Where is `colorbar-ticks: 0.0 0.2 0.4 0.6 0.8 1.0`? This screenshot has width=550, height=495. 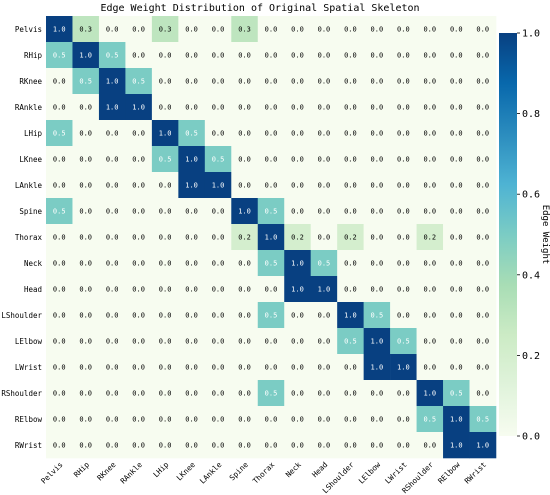 colorbar-ticks: 0.0 0.2 0.4 0.6 0.8 1.0 is located at coordinates (528, 236).